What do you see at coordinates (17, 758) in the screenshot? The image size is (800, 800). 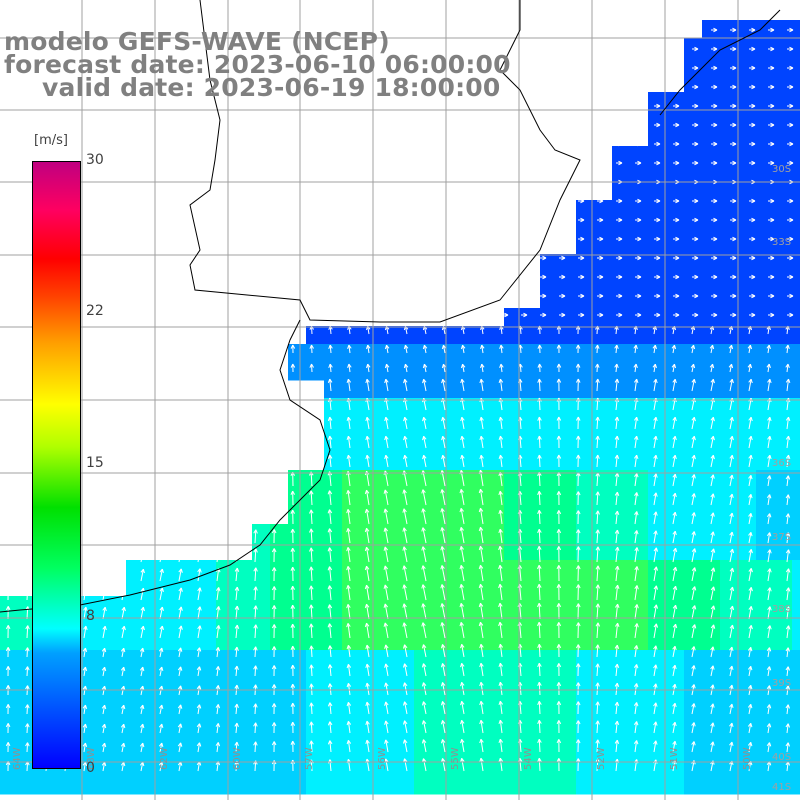 I see `lon-label: 64W` at bounding box center [17, 758].